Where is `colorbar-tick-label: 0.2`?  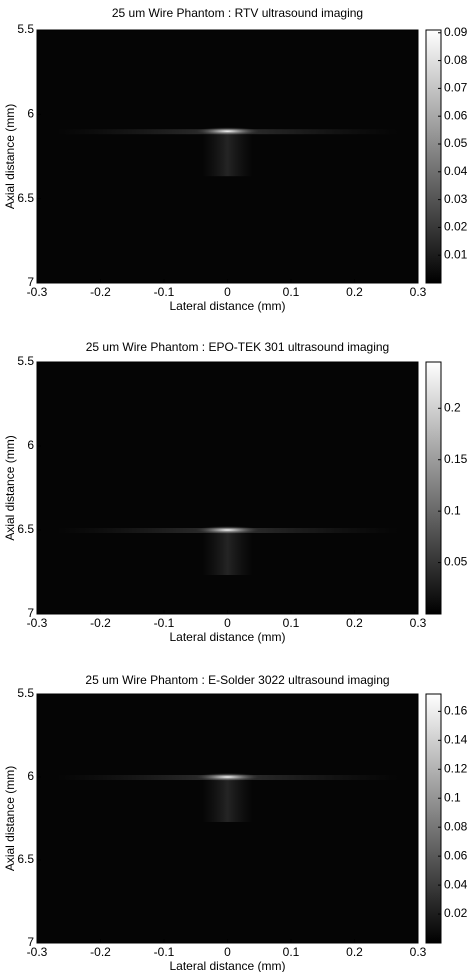 colorbar-tick-label: 0.2 is located at coordinates (452, 407).